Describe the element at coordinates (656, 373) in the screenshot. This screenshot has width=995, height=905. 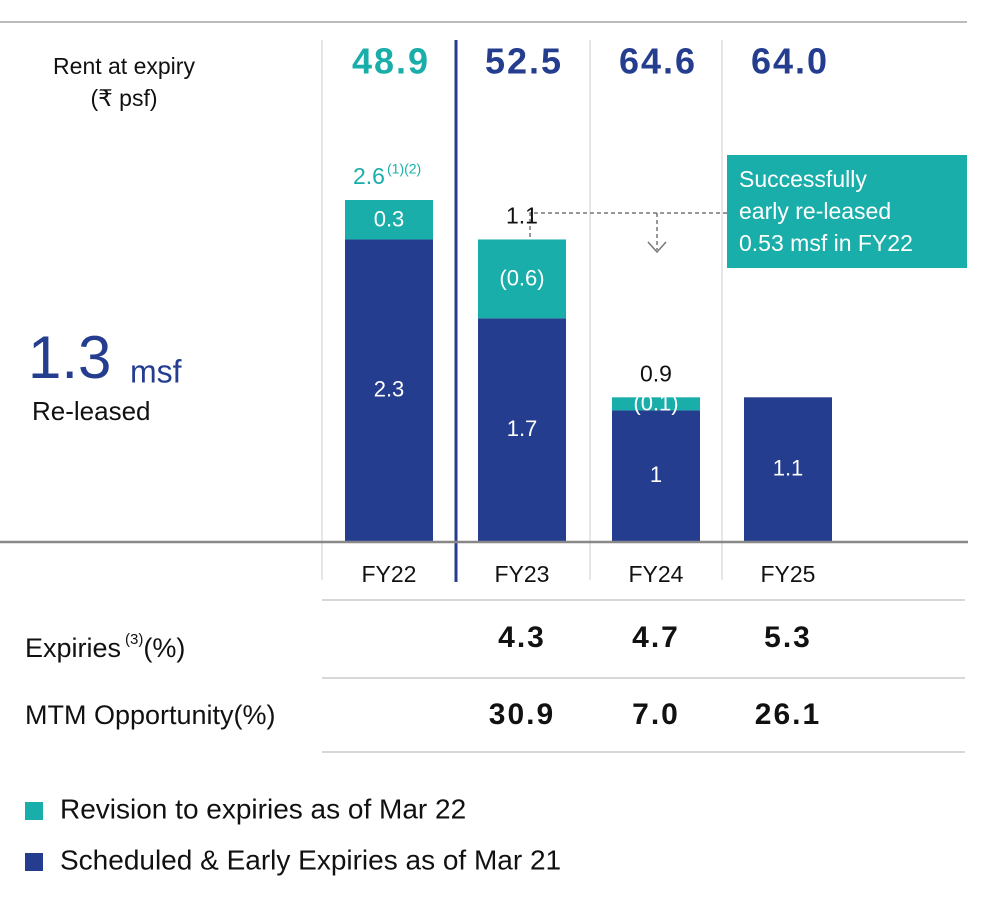
I see `total-label: 0.9` at that location.